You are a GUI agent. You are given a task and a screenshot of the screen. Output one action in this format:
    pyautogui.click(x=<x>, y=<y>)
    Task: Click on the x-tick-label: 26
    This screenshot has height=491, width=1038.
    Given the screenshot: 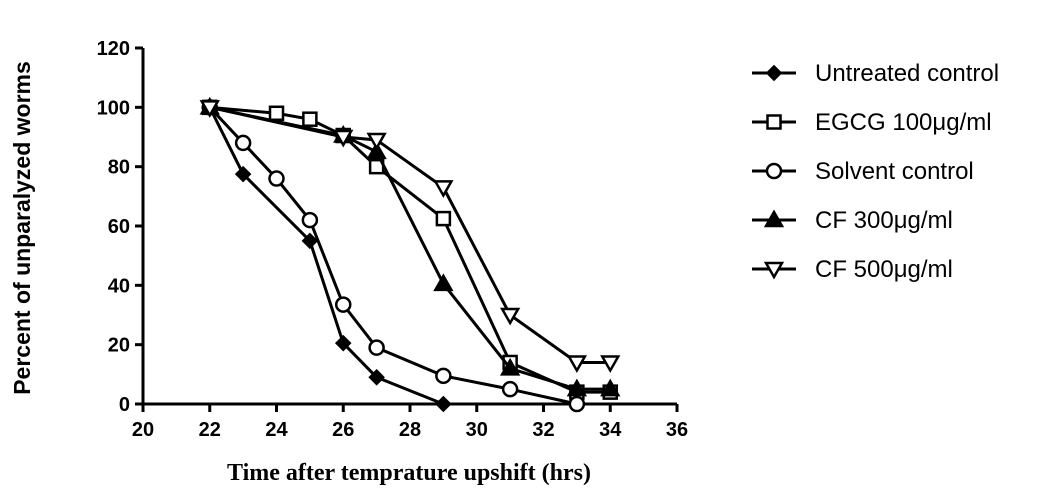 What is the action you would take?
    pyautogui.click(x=343, y=430)
    